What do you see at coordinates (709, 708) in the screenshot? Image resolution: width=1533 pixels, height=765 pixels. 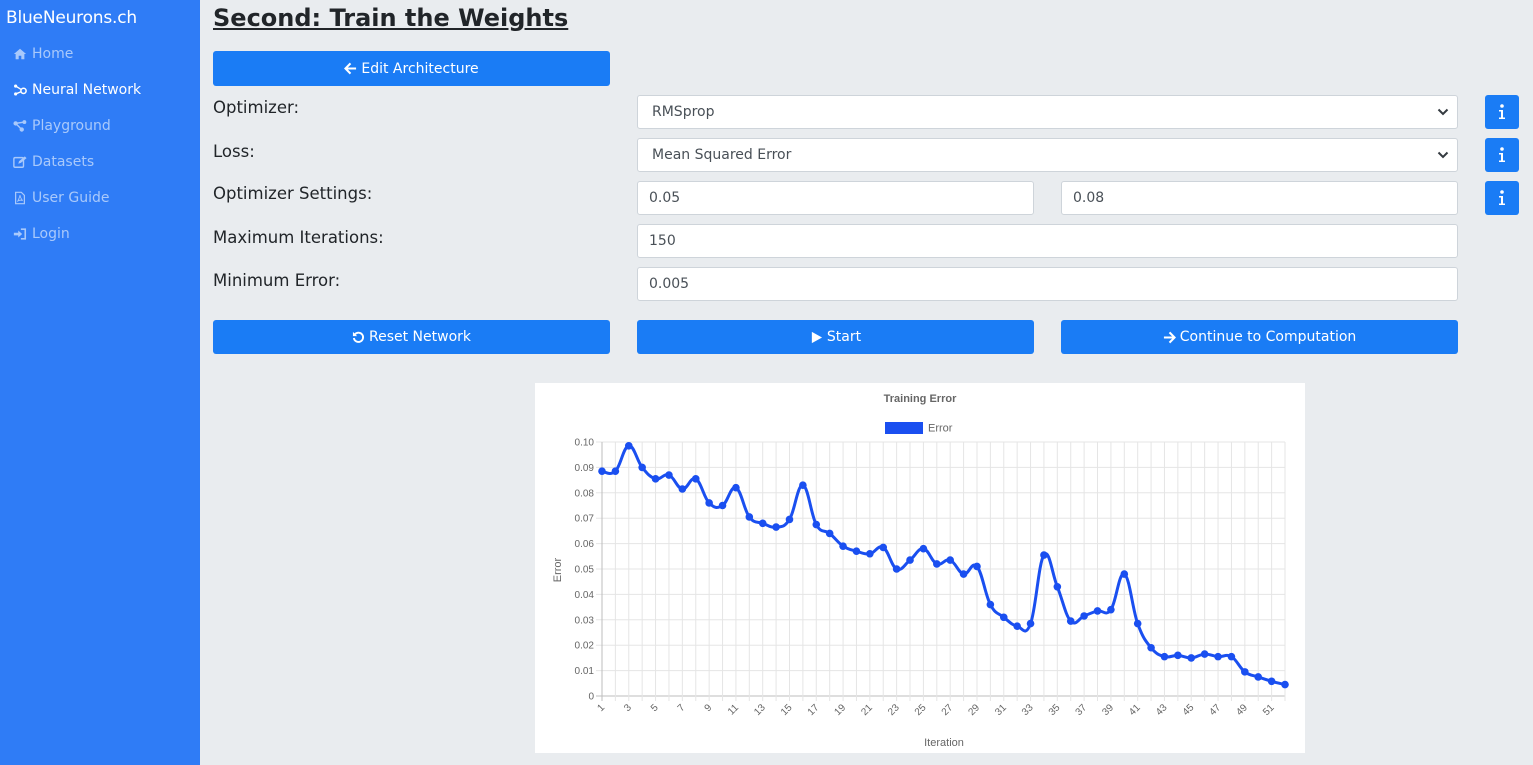 I see `x-tick-label: 9` at bounding box center [709, 708].